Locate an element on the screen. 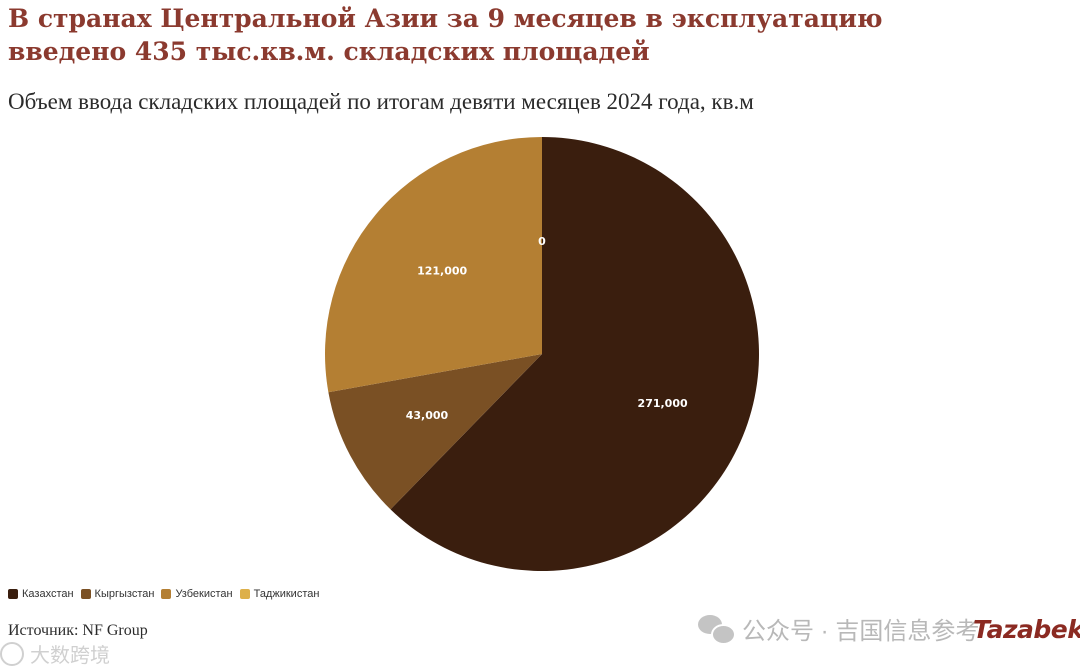 The image size is (1080, 669). legend-label: Узбекистан is located at coordinates (204, 594).